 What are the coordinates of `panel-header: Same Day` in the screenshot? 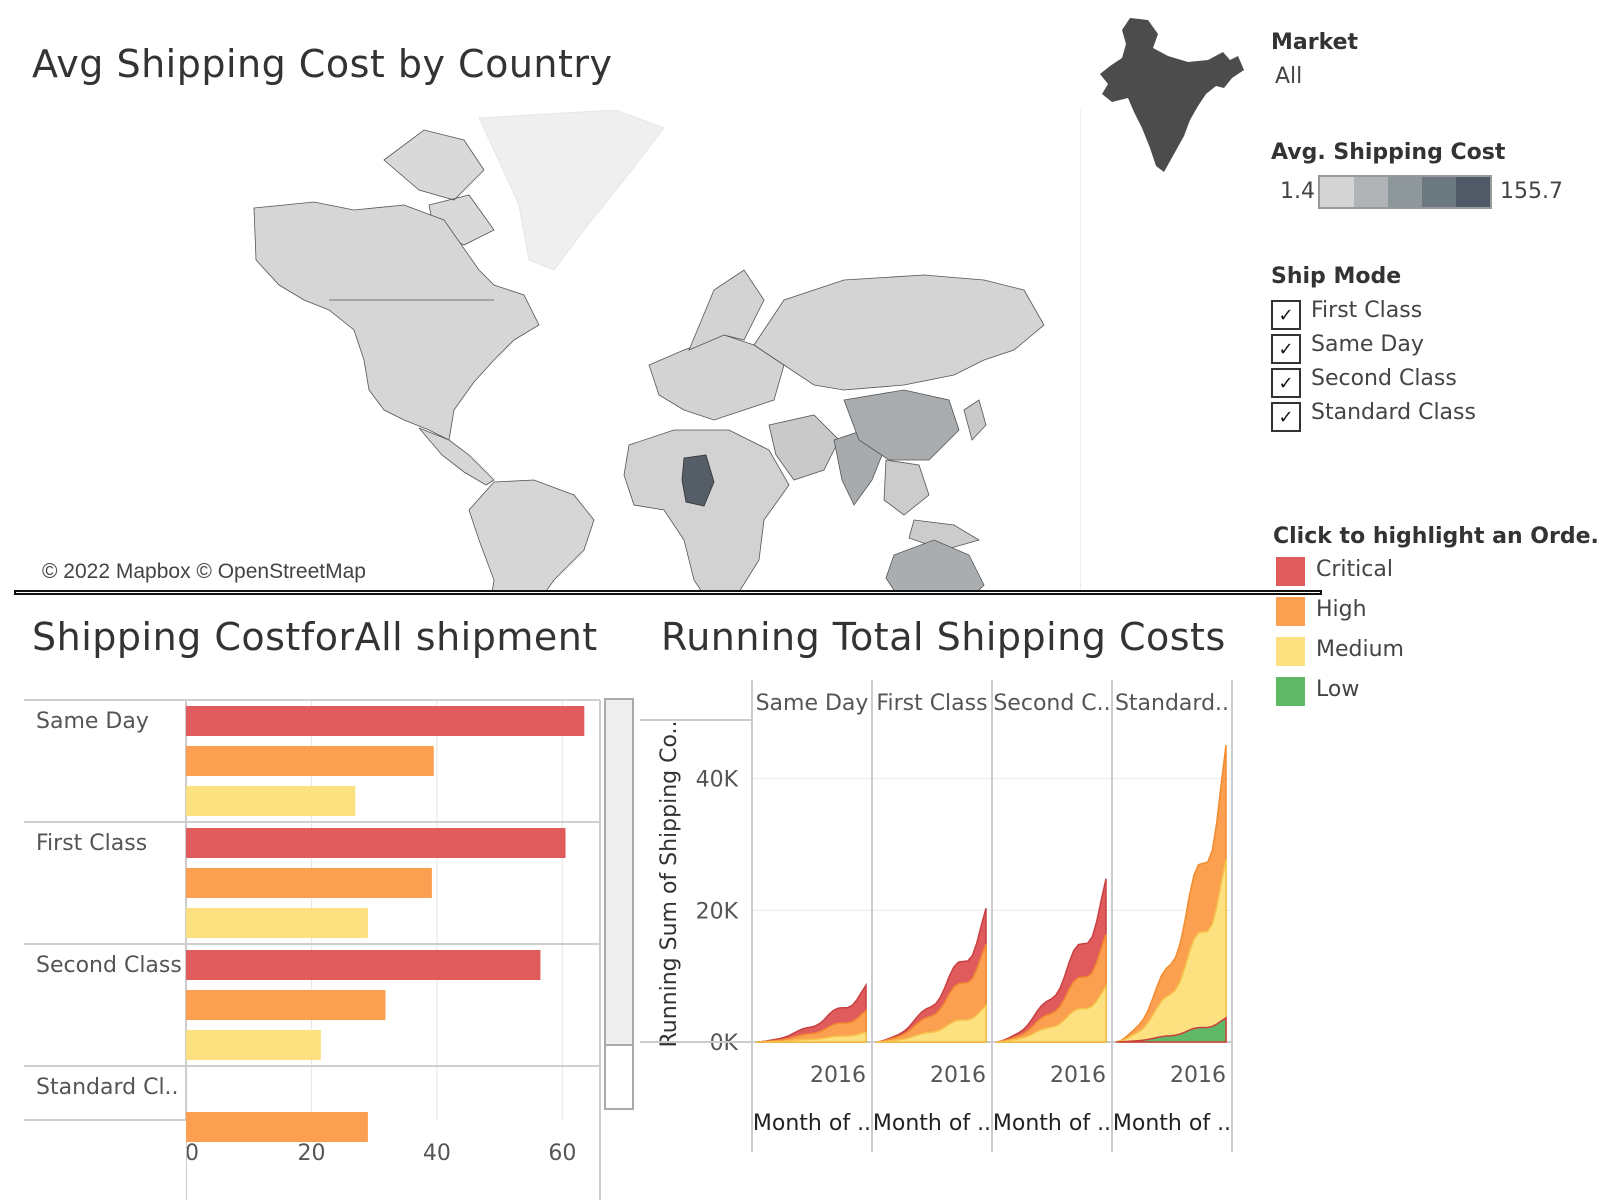 It's located at (812, 703).